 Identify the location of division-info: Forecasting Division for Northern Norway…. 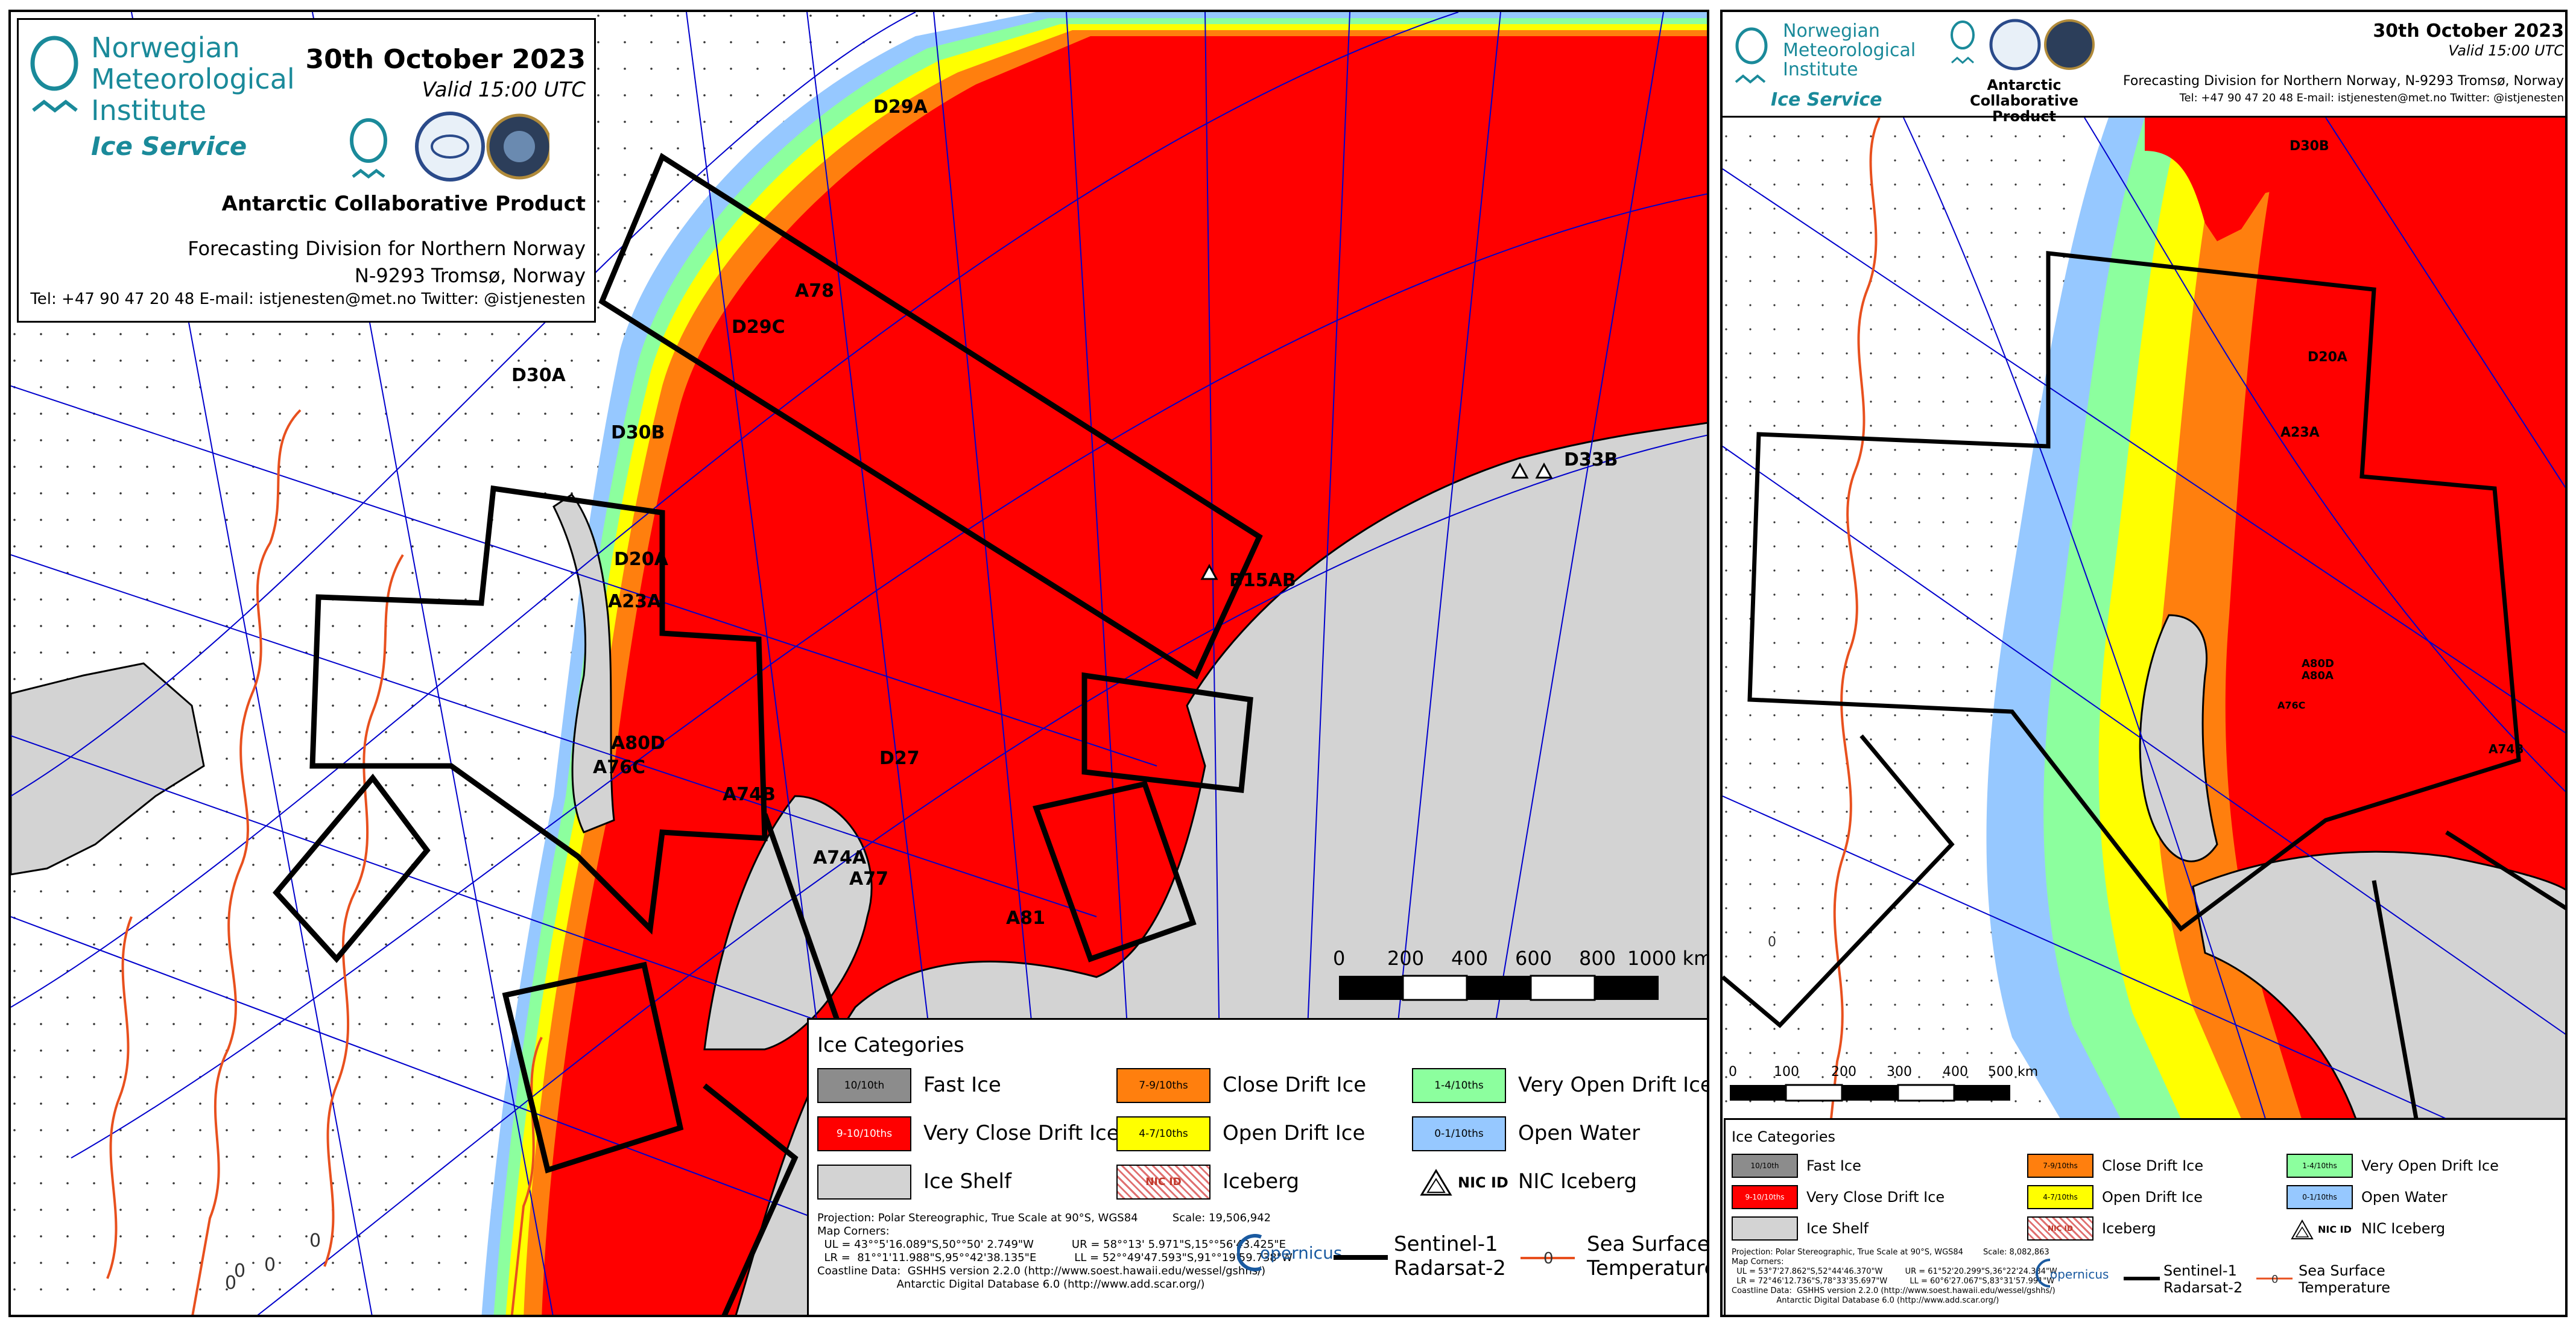
(2343, 81).